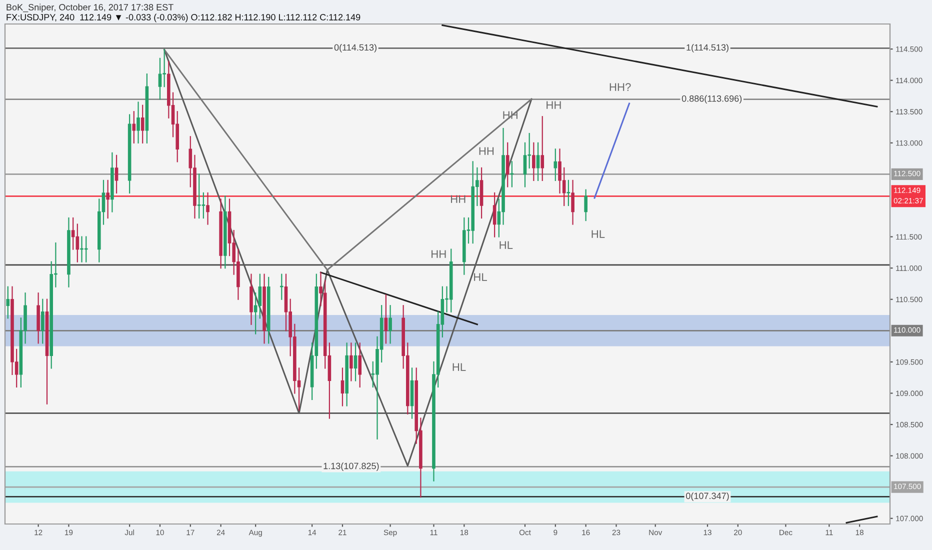 This screenshot has height=550, width=932. What do you see at coordinates (707, 496) in the screenshot?
I see `annotation: 0(107.347)` at bounding box center [707, 496].